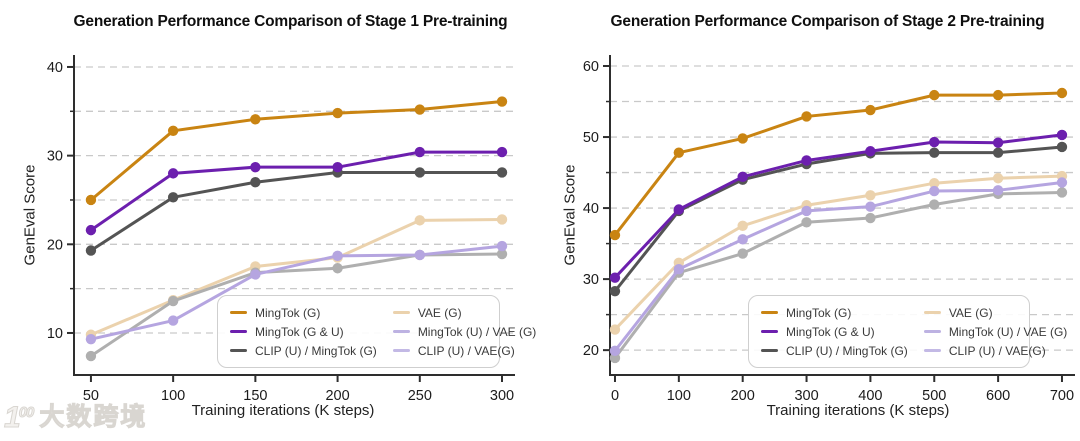  I want to click on x-tick-label: 200, so click(337, 396).